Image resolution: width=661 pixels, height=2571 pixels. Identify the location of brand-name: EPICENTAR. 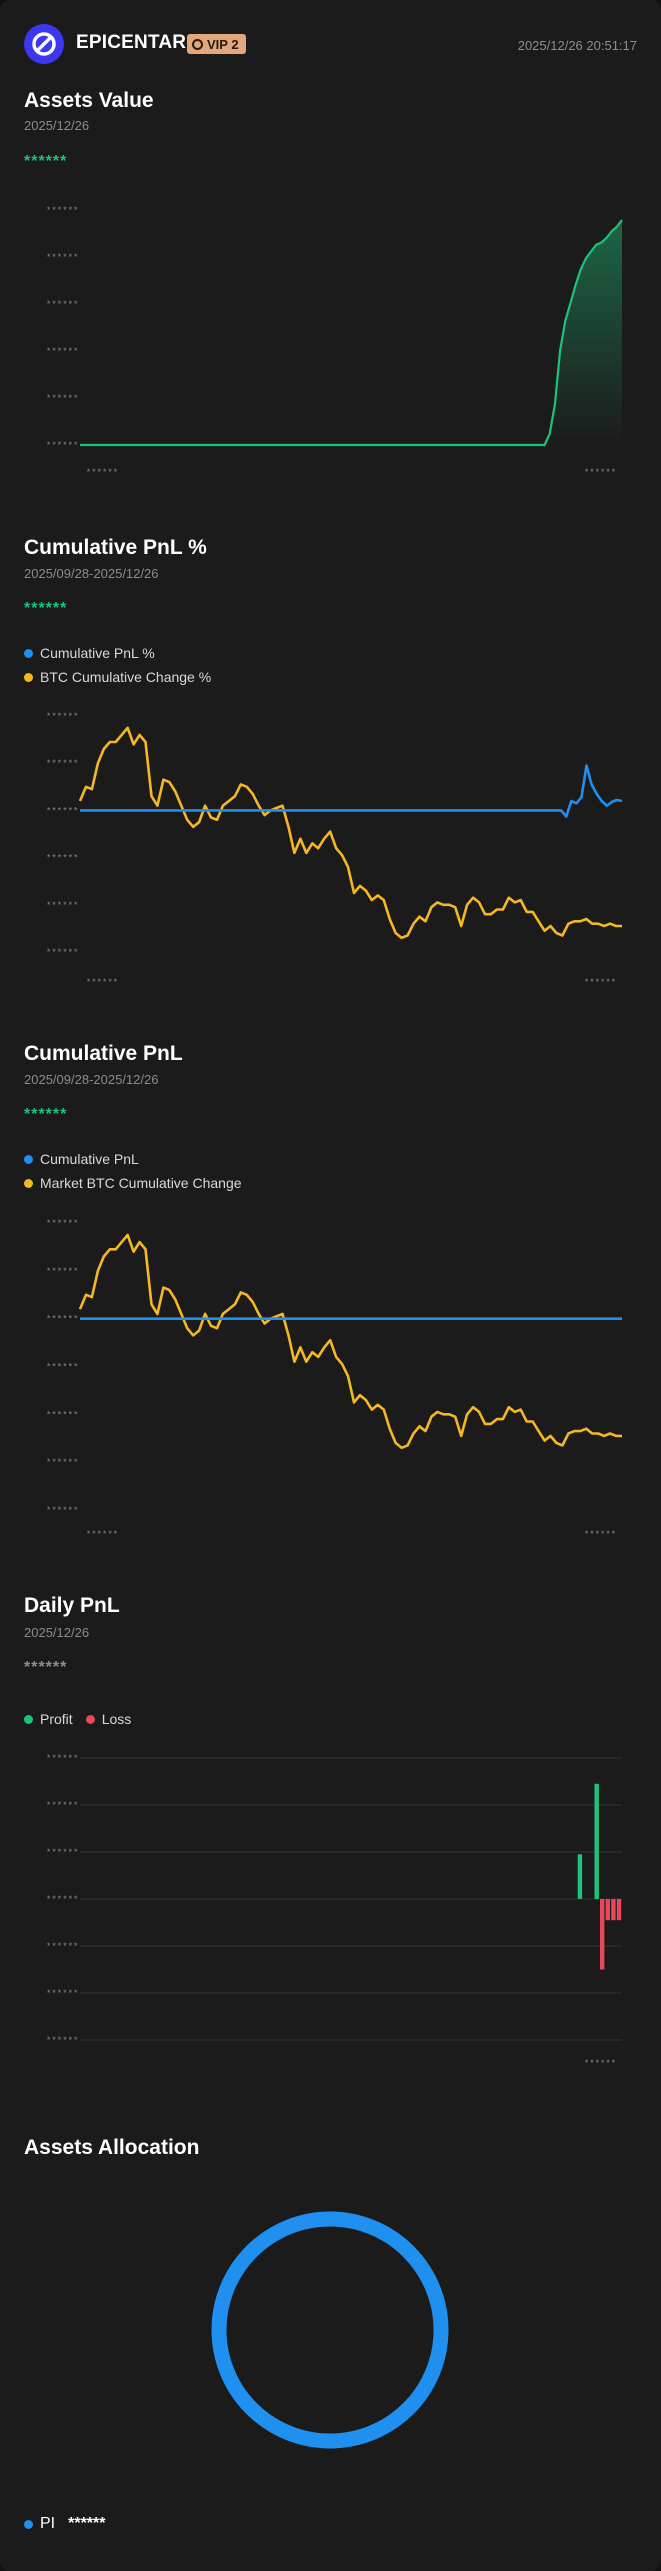
(131, 42).